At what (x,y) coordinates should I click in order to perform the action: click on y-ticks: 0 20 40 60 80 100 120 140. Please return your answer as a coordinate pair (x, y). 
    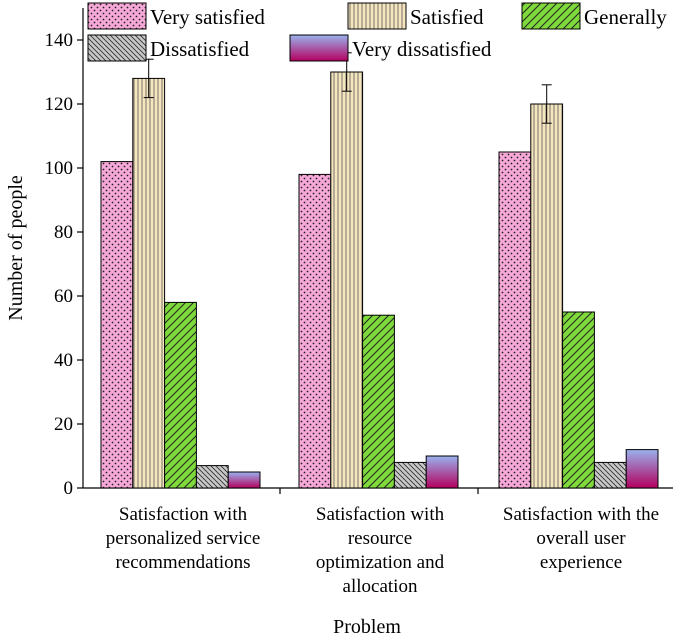
    Looking at the image, I should click on (64, 264).